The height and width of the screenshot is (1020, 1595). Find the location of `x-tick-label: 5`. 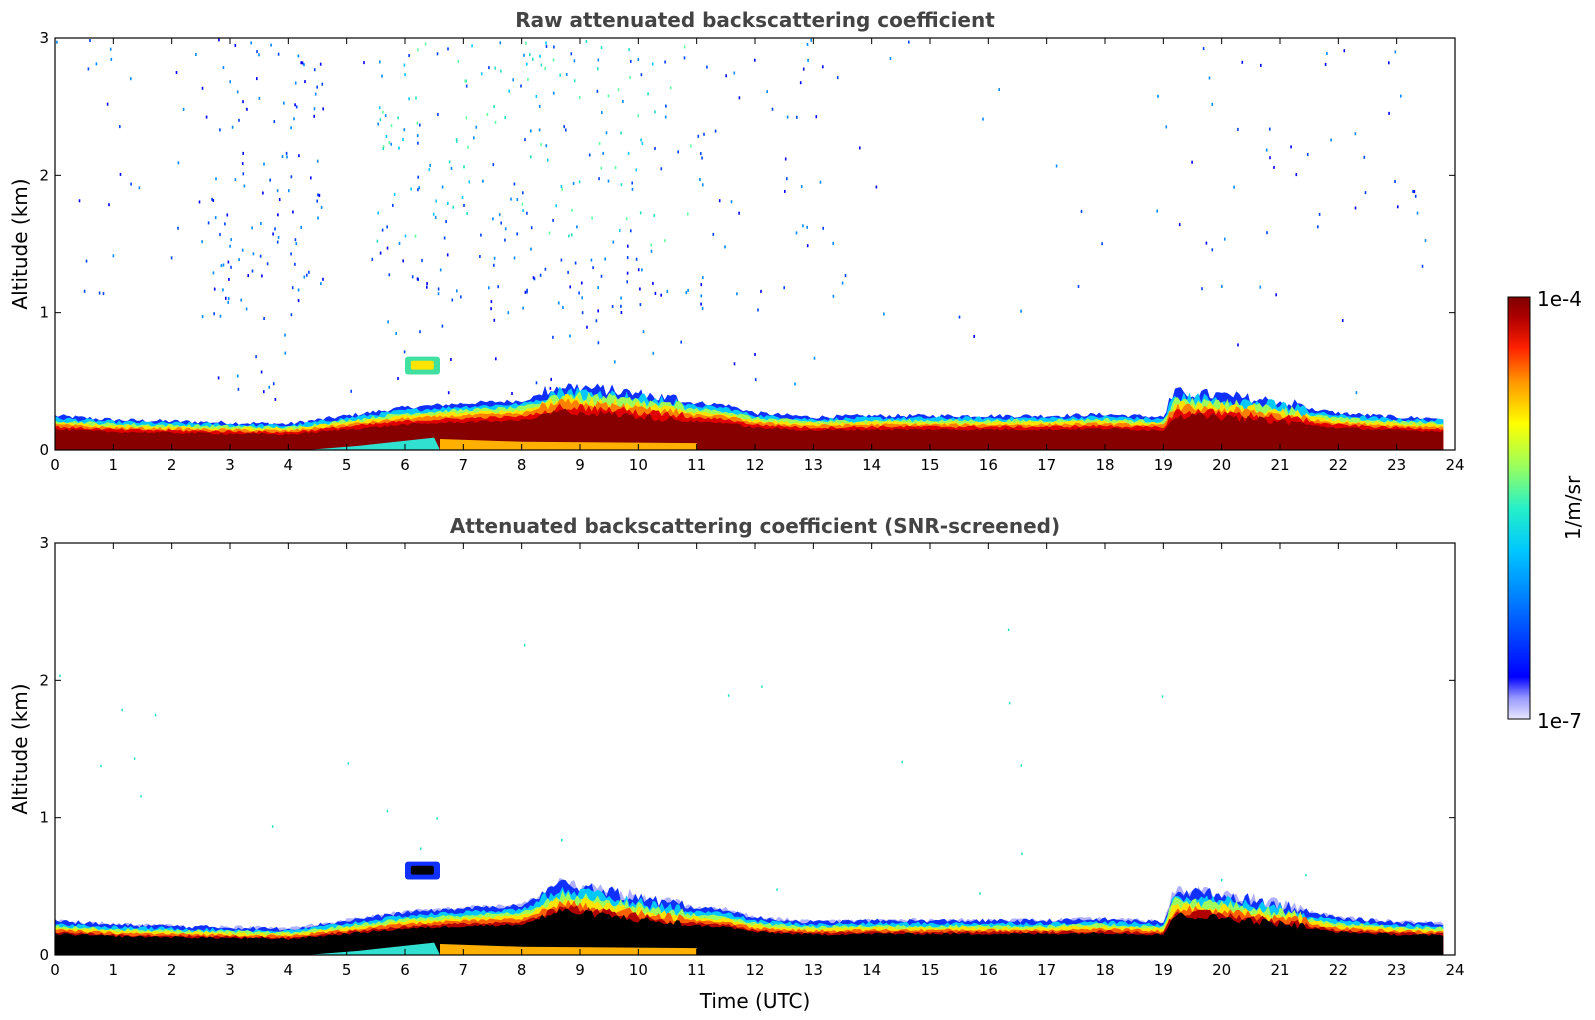

x-tick-label: 5 is located at coordinates (347, 465).